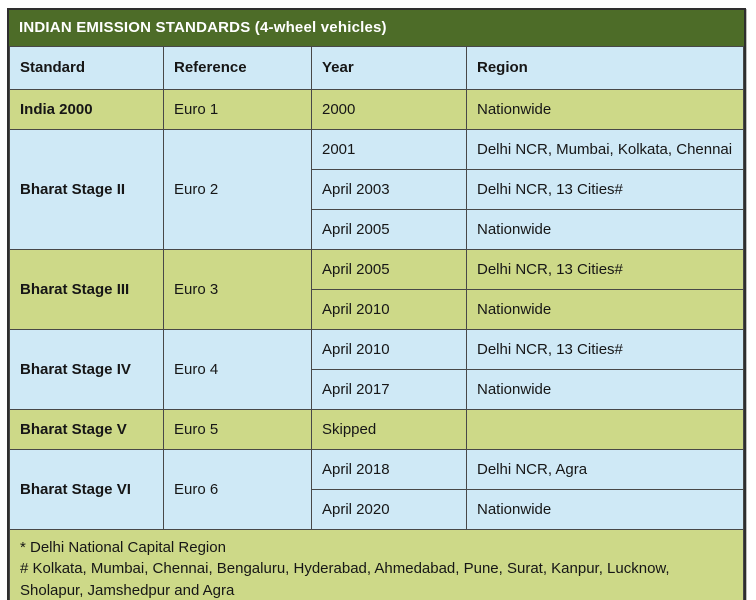 This screenshot has height=600, width=756. What do you see at coordinates (389, 389) in the screenshot?
I see `year-cell: April 2017` at bounding box center [389, 389].